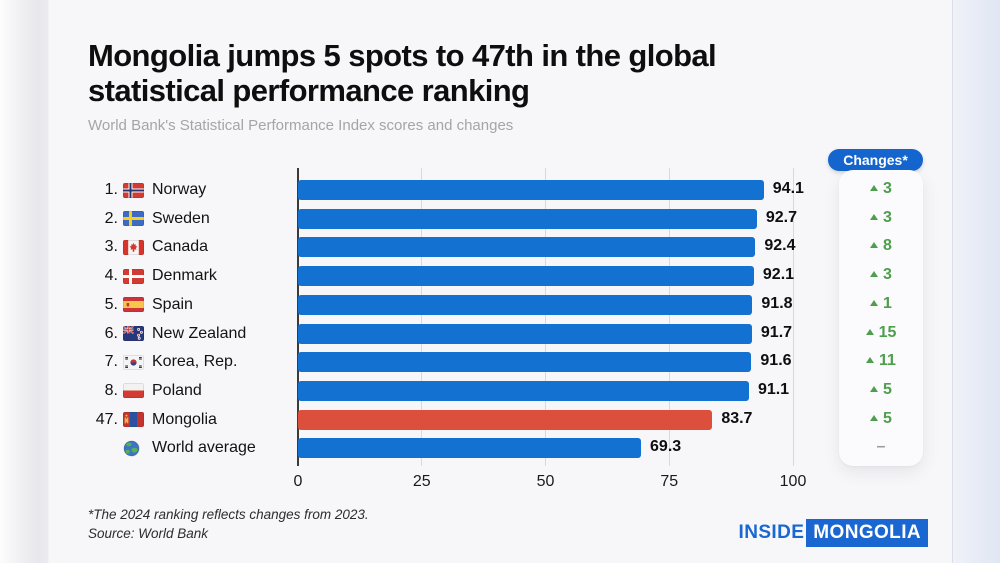 The width and height of the screenshot is (1000, 563). I want to click on row-label-canada: 3. Canada, so click(191, 247).